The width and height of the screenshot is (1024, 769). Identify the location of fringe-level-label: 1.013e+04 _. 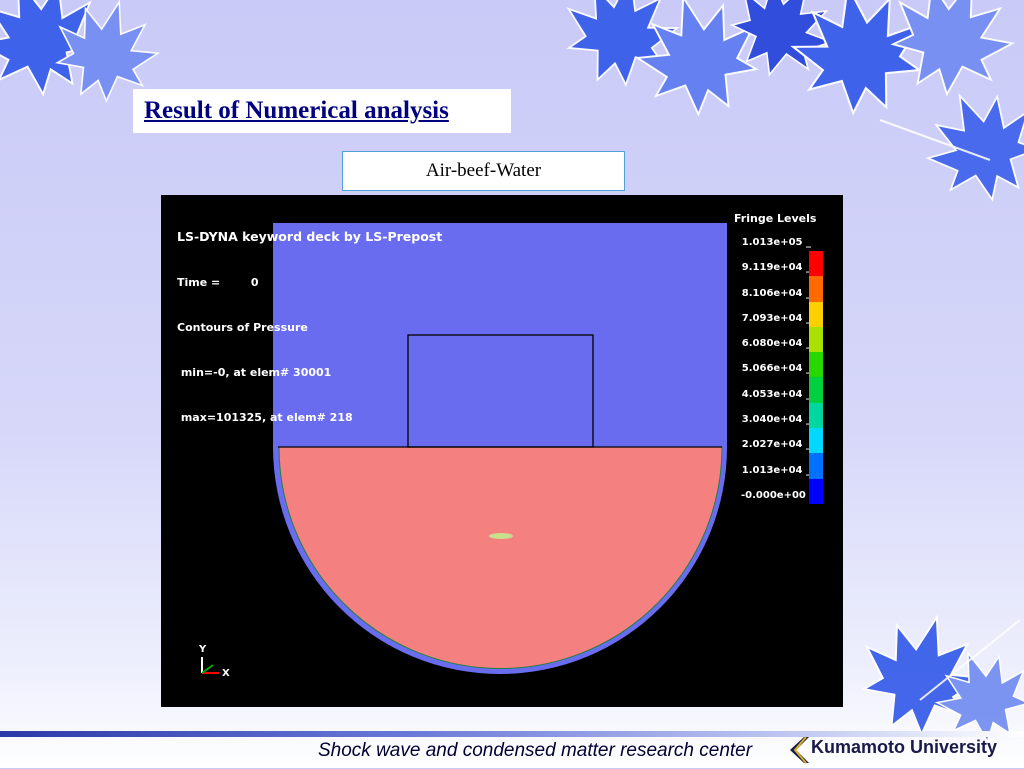
(776, 470).